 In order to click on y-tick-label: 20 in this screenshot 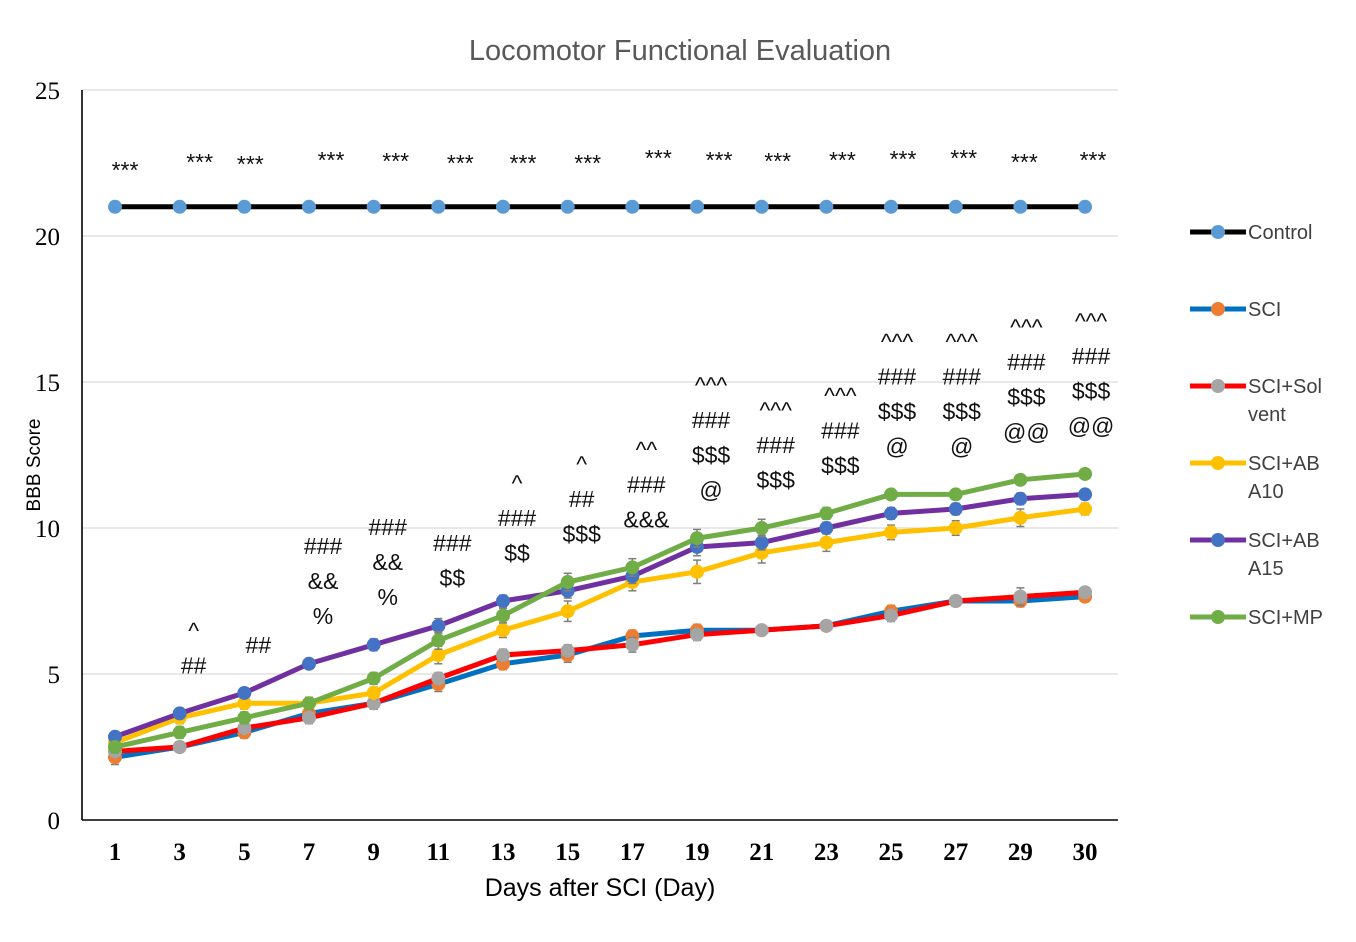, I will do `click(47, 237)`.